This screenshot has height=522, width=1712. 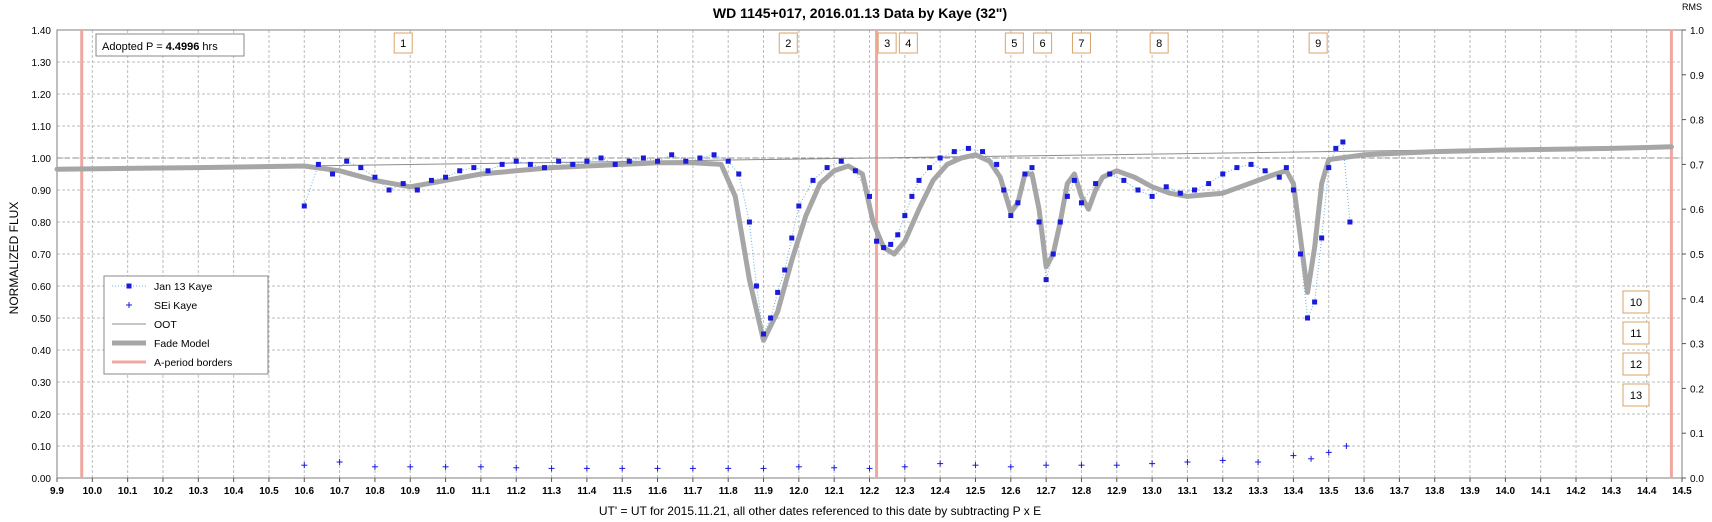 I want to click on y-tick-label: 0.80, so click(x=42, y=223).